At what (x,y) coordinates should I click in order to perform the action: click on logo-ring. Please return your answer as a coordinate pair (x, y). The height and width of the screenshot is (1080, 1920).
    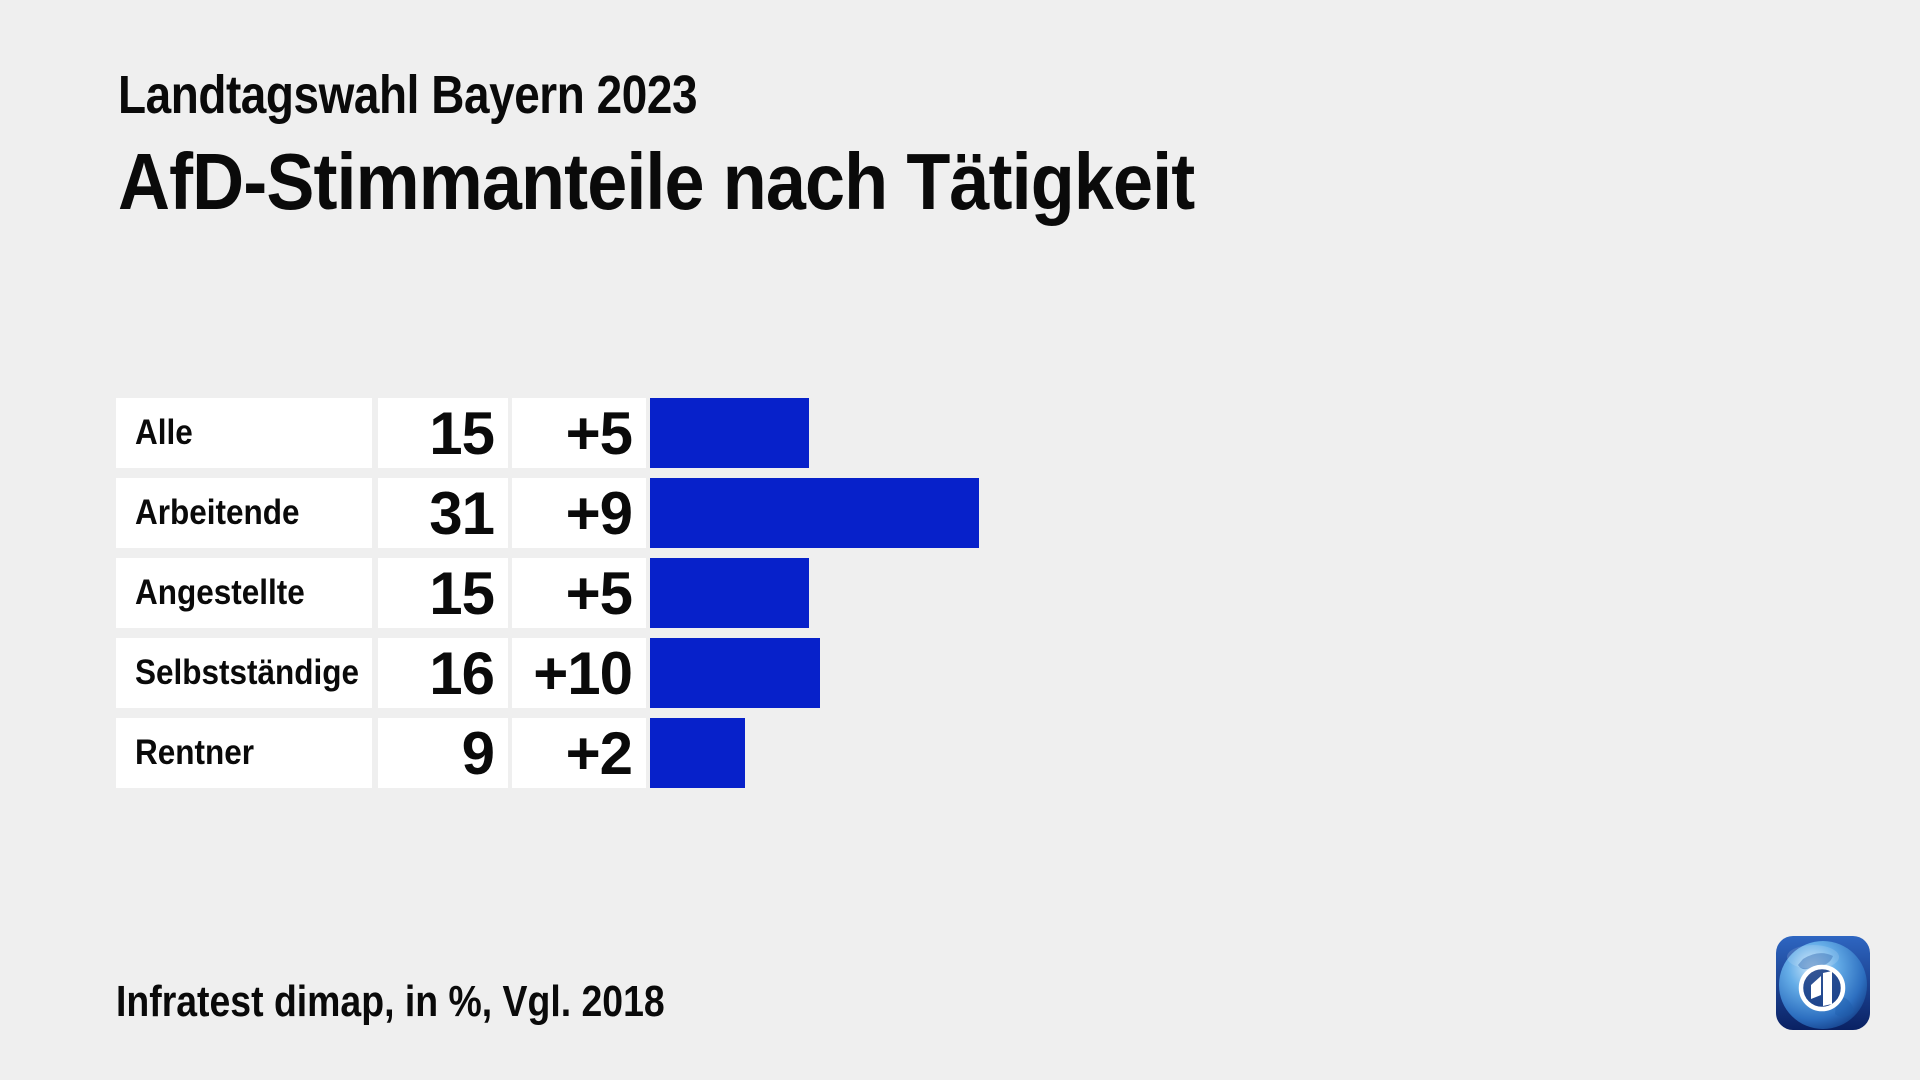
    Looking at the image, I should click on (1822, 988).